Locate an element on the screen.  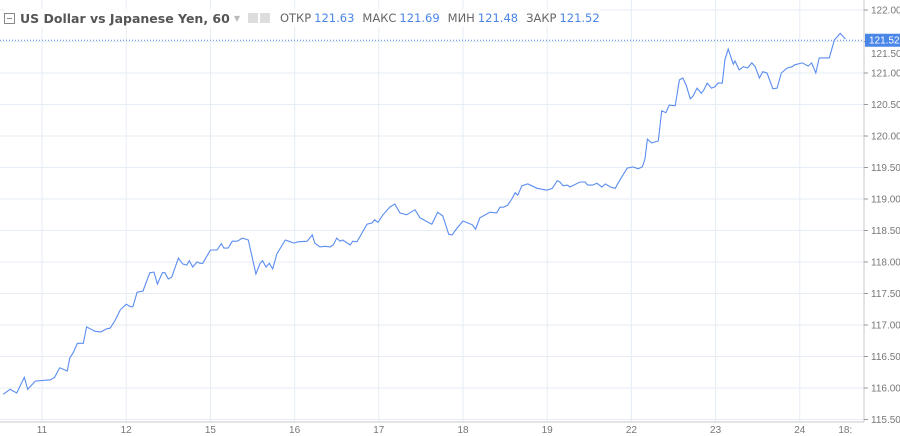
y-tick-label: 121.00 is located at coordinates (885, 74).